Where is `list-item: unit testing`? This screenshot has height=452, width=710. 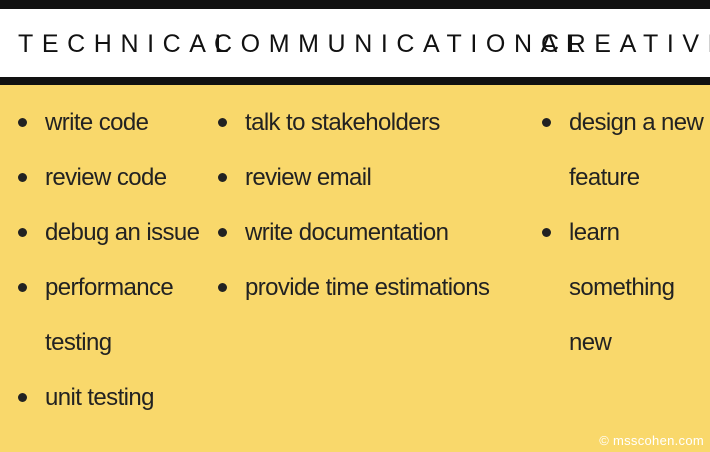
list-item: unit testing is located at coordinates (111, 397).